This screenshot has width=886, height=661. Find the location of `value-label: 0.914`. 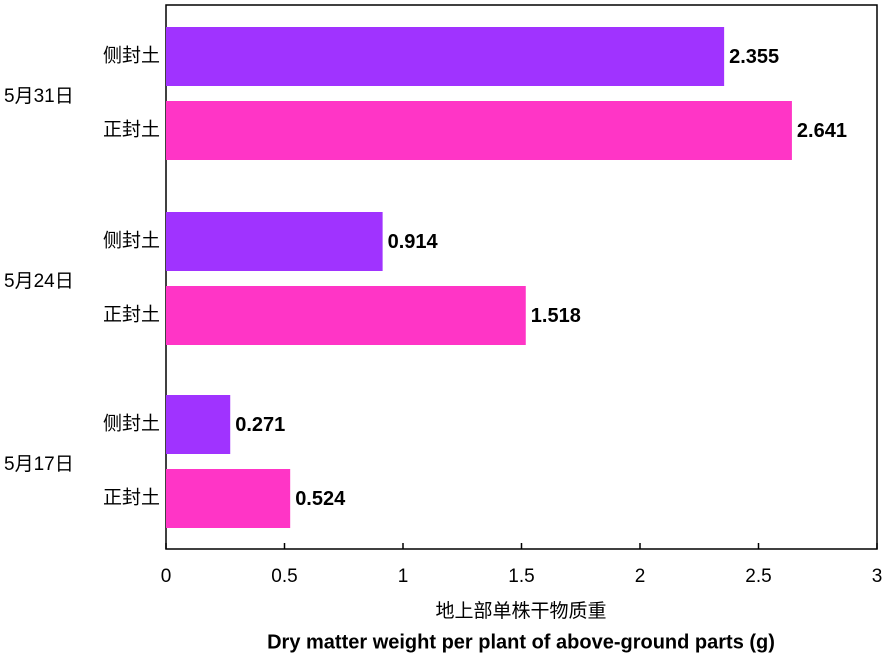

value-label: 0.914 is located at coordinates (413, 242).